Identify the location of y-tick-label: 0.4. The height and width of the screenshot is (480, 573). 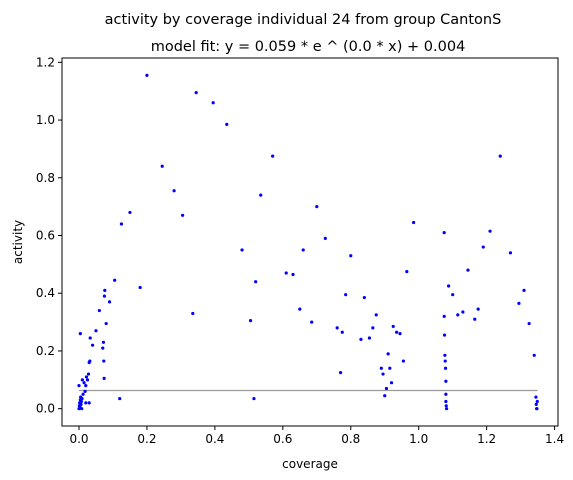
(45, 293).